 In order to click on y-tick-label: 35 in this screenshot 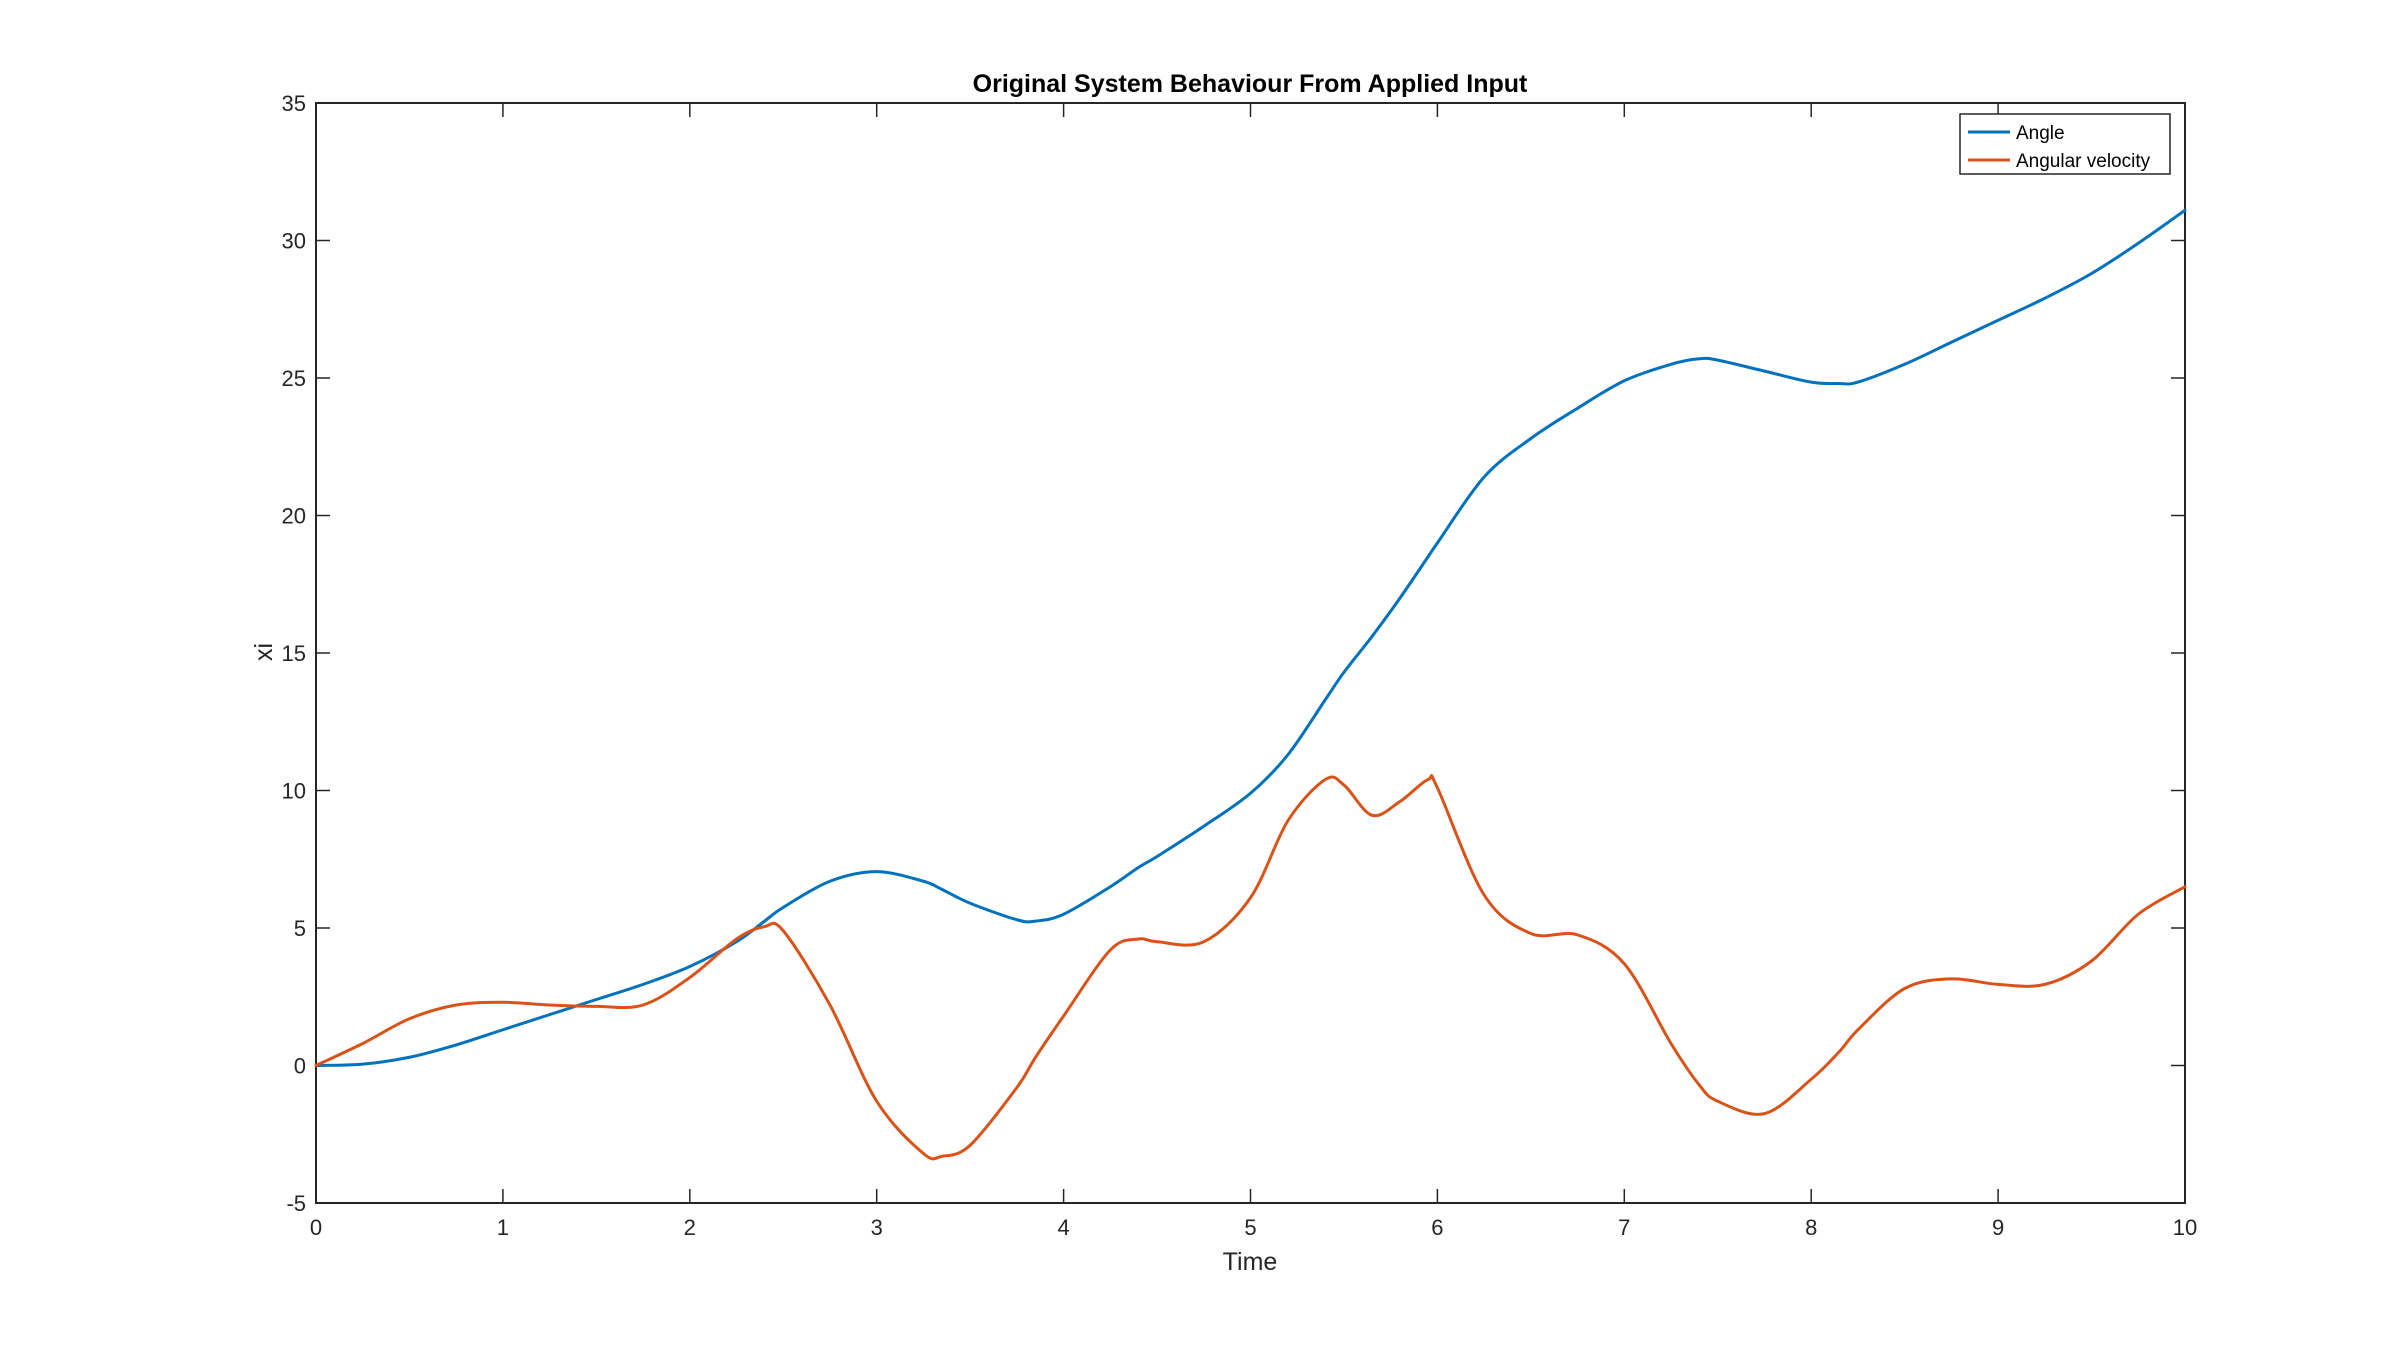, I will do `click(294, 103)`.